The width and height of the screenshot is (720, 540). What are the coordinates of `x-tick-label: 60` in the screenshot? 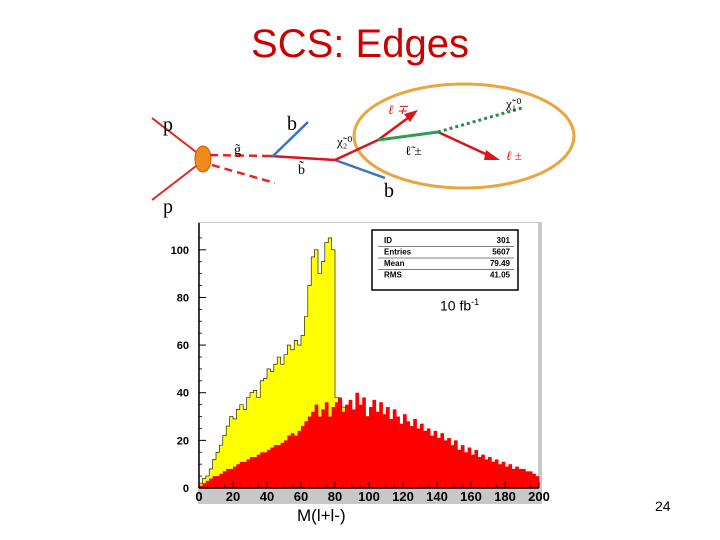 It's located at (301, 496).